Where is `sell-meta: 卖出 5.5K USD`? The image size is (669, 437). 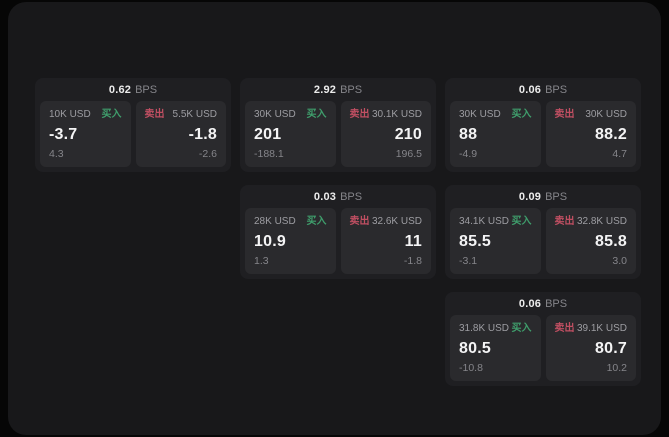 sell-meta: 卖出 5.5K USD is located at coordinates (181, 114).